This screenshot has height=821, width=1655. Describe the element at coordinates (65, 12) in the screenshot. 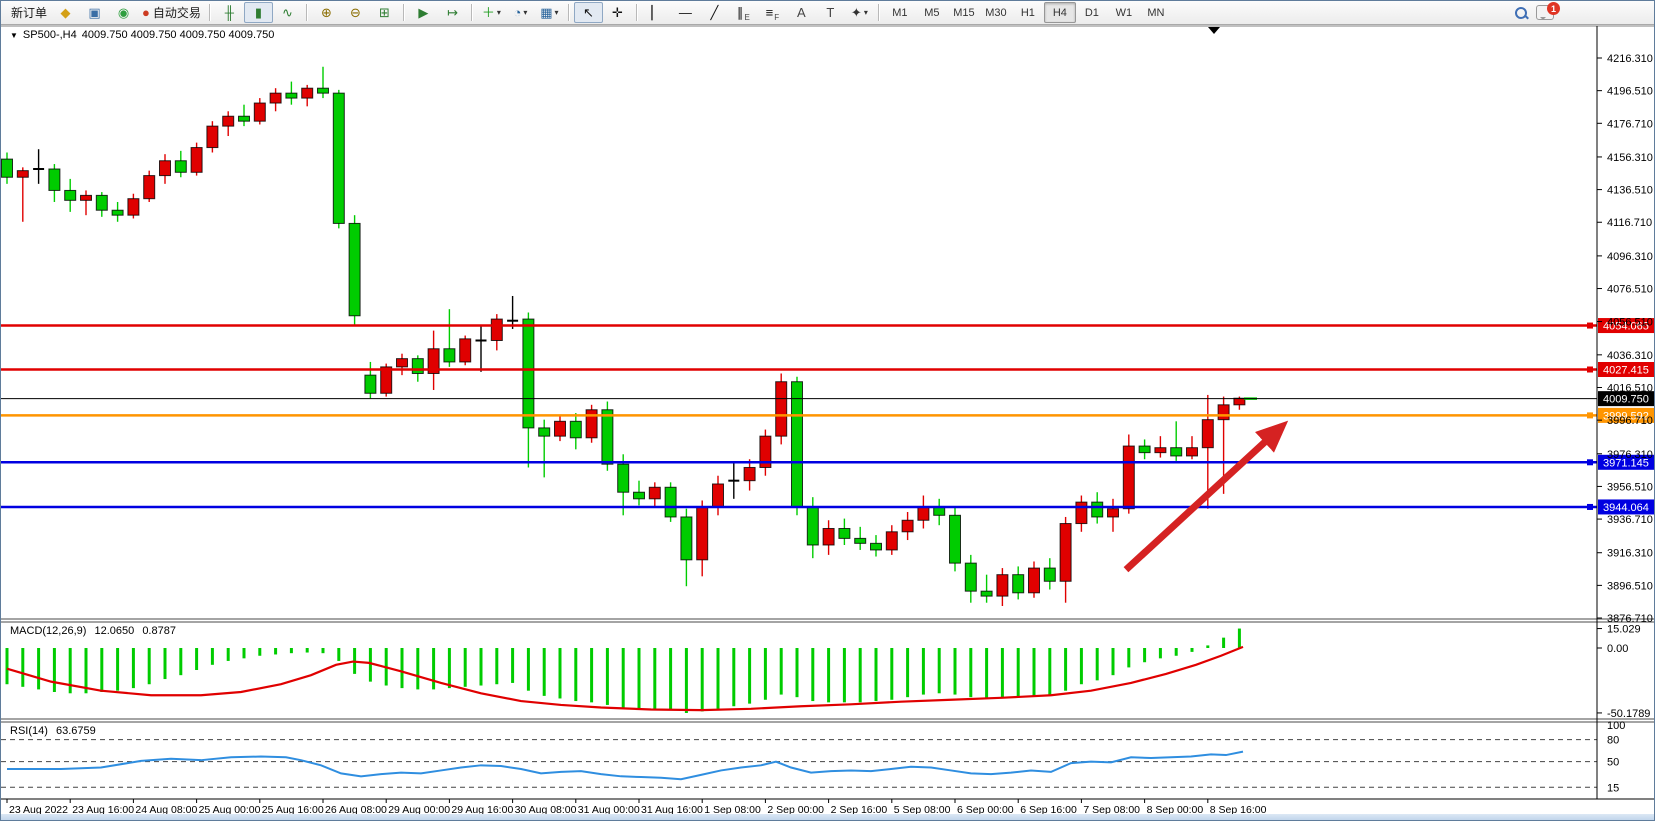

I see `ticket-icon: ◆` at that location.